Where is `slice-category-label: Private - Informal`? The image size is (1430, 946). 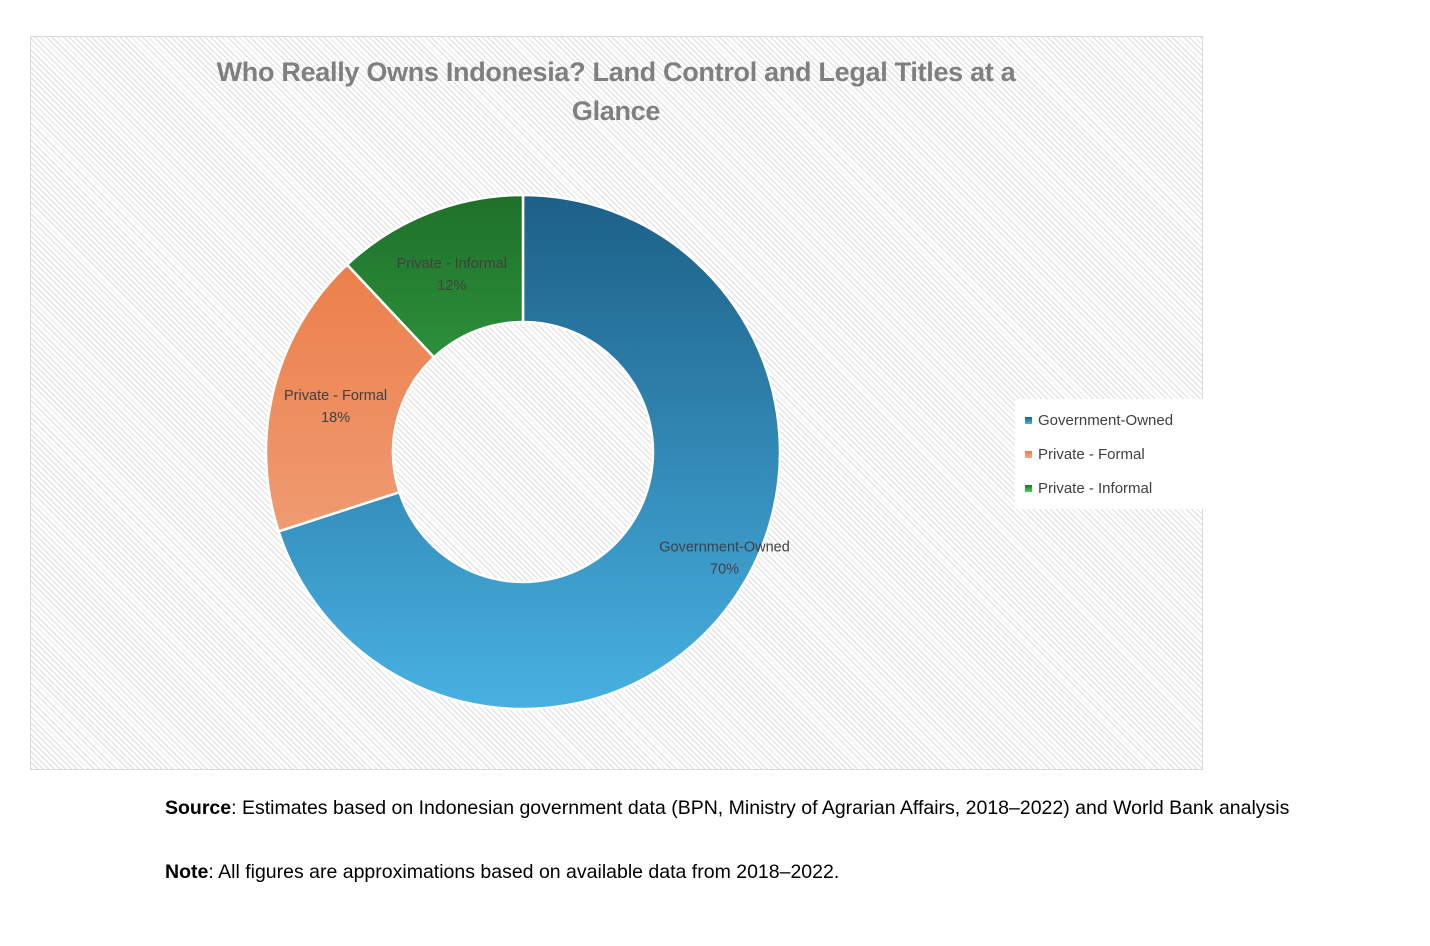 slice-category-label: Private - Informal is located at coordinates (452, 264).